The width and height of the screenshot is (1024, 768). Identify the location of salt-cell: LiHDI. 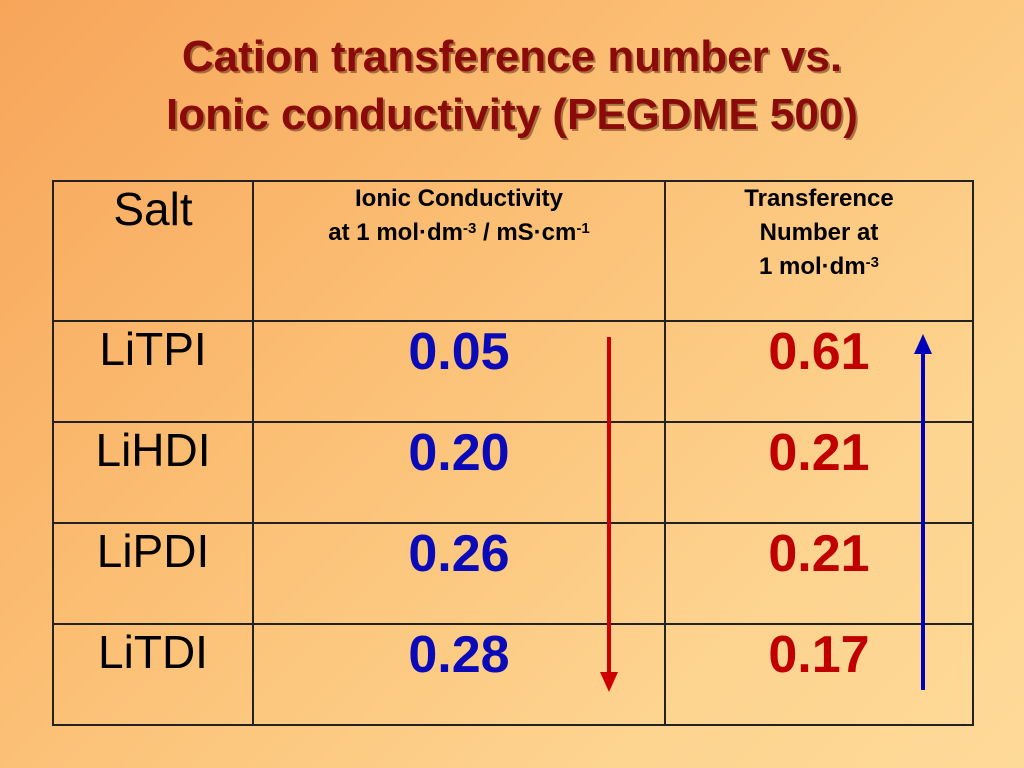
(153, 472).